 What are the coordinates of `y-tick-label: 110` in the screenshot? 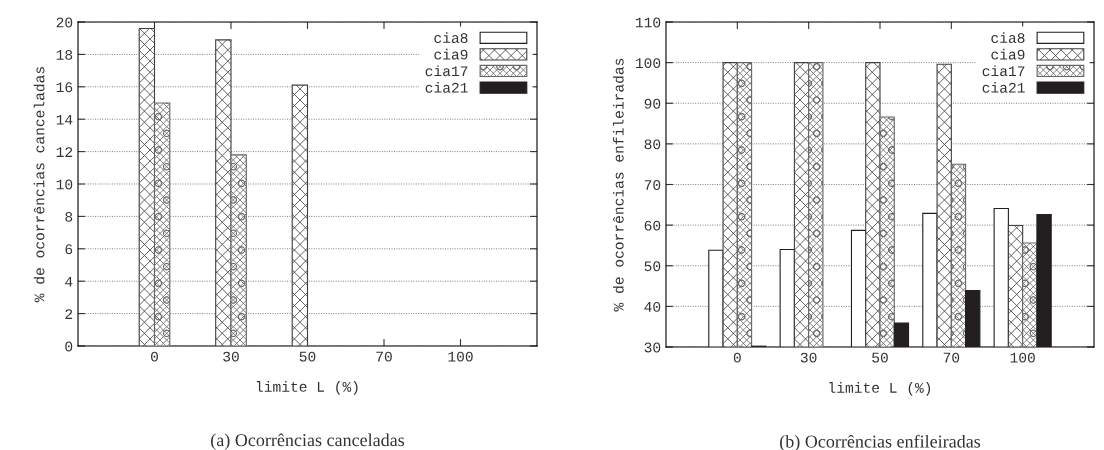 It's located at (648, 22).